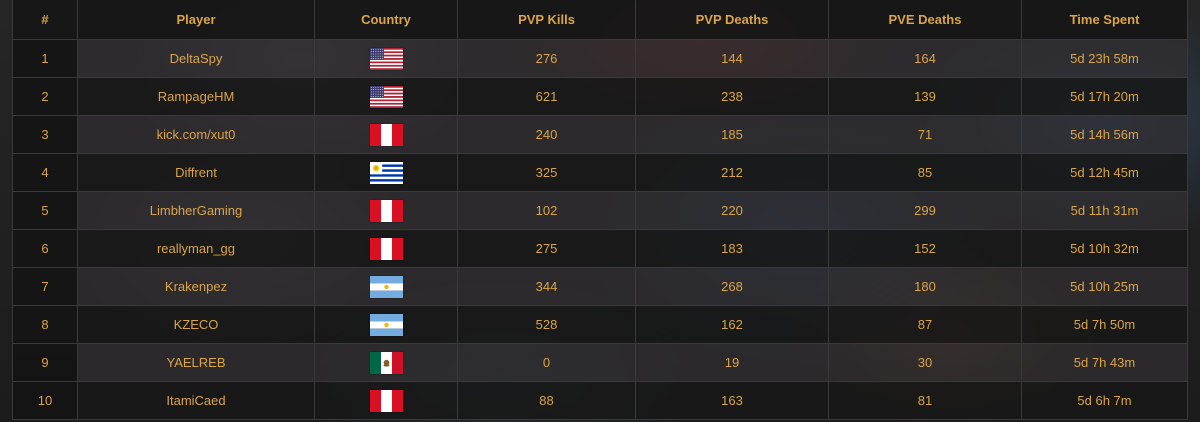  Describe the element at coordinates (925, 172) in the screenshot. I see `pve-deaths-cell: 85` at that location.